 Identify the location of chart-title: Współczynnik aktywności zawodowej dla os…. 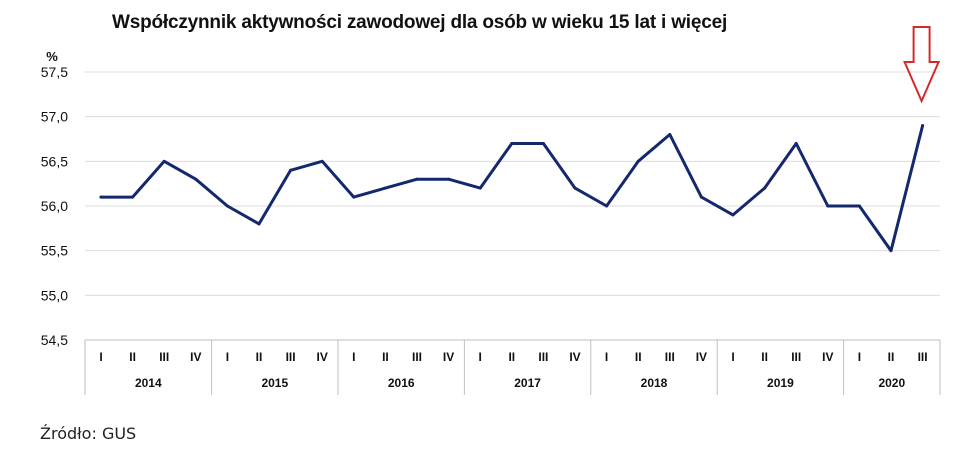
(420, 22).